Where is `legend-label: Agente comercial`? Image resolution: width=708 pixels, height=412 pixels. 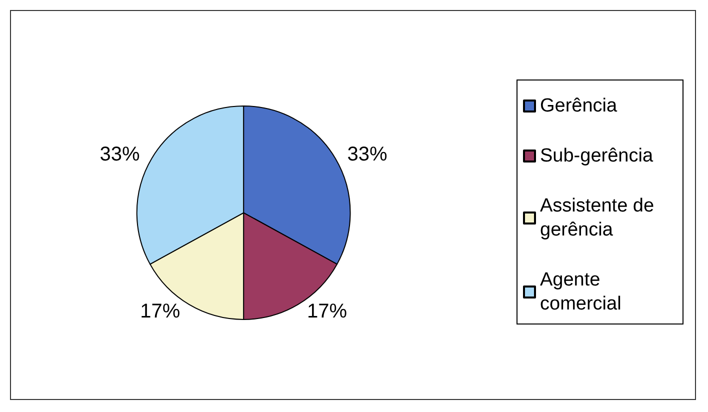
legend-label: Agente comercial is located at coordinates (581, 292).